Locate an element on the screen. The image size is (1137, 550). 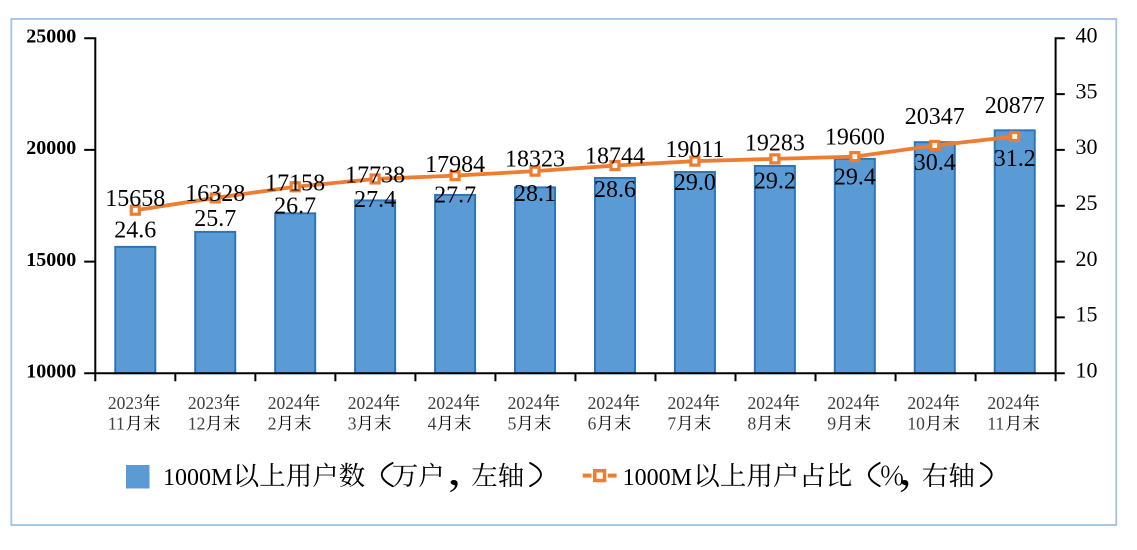
svg-text: 20000 is located at coordinates (51, 148).